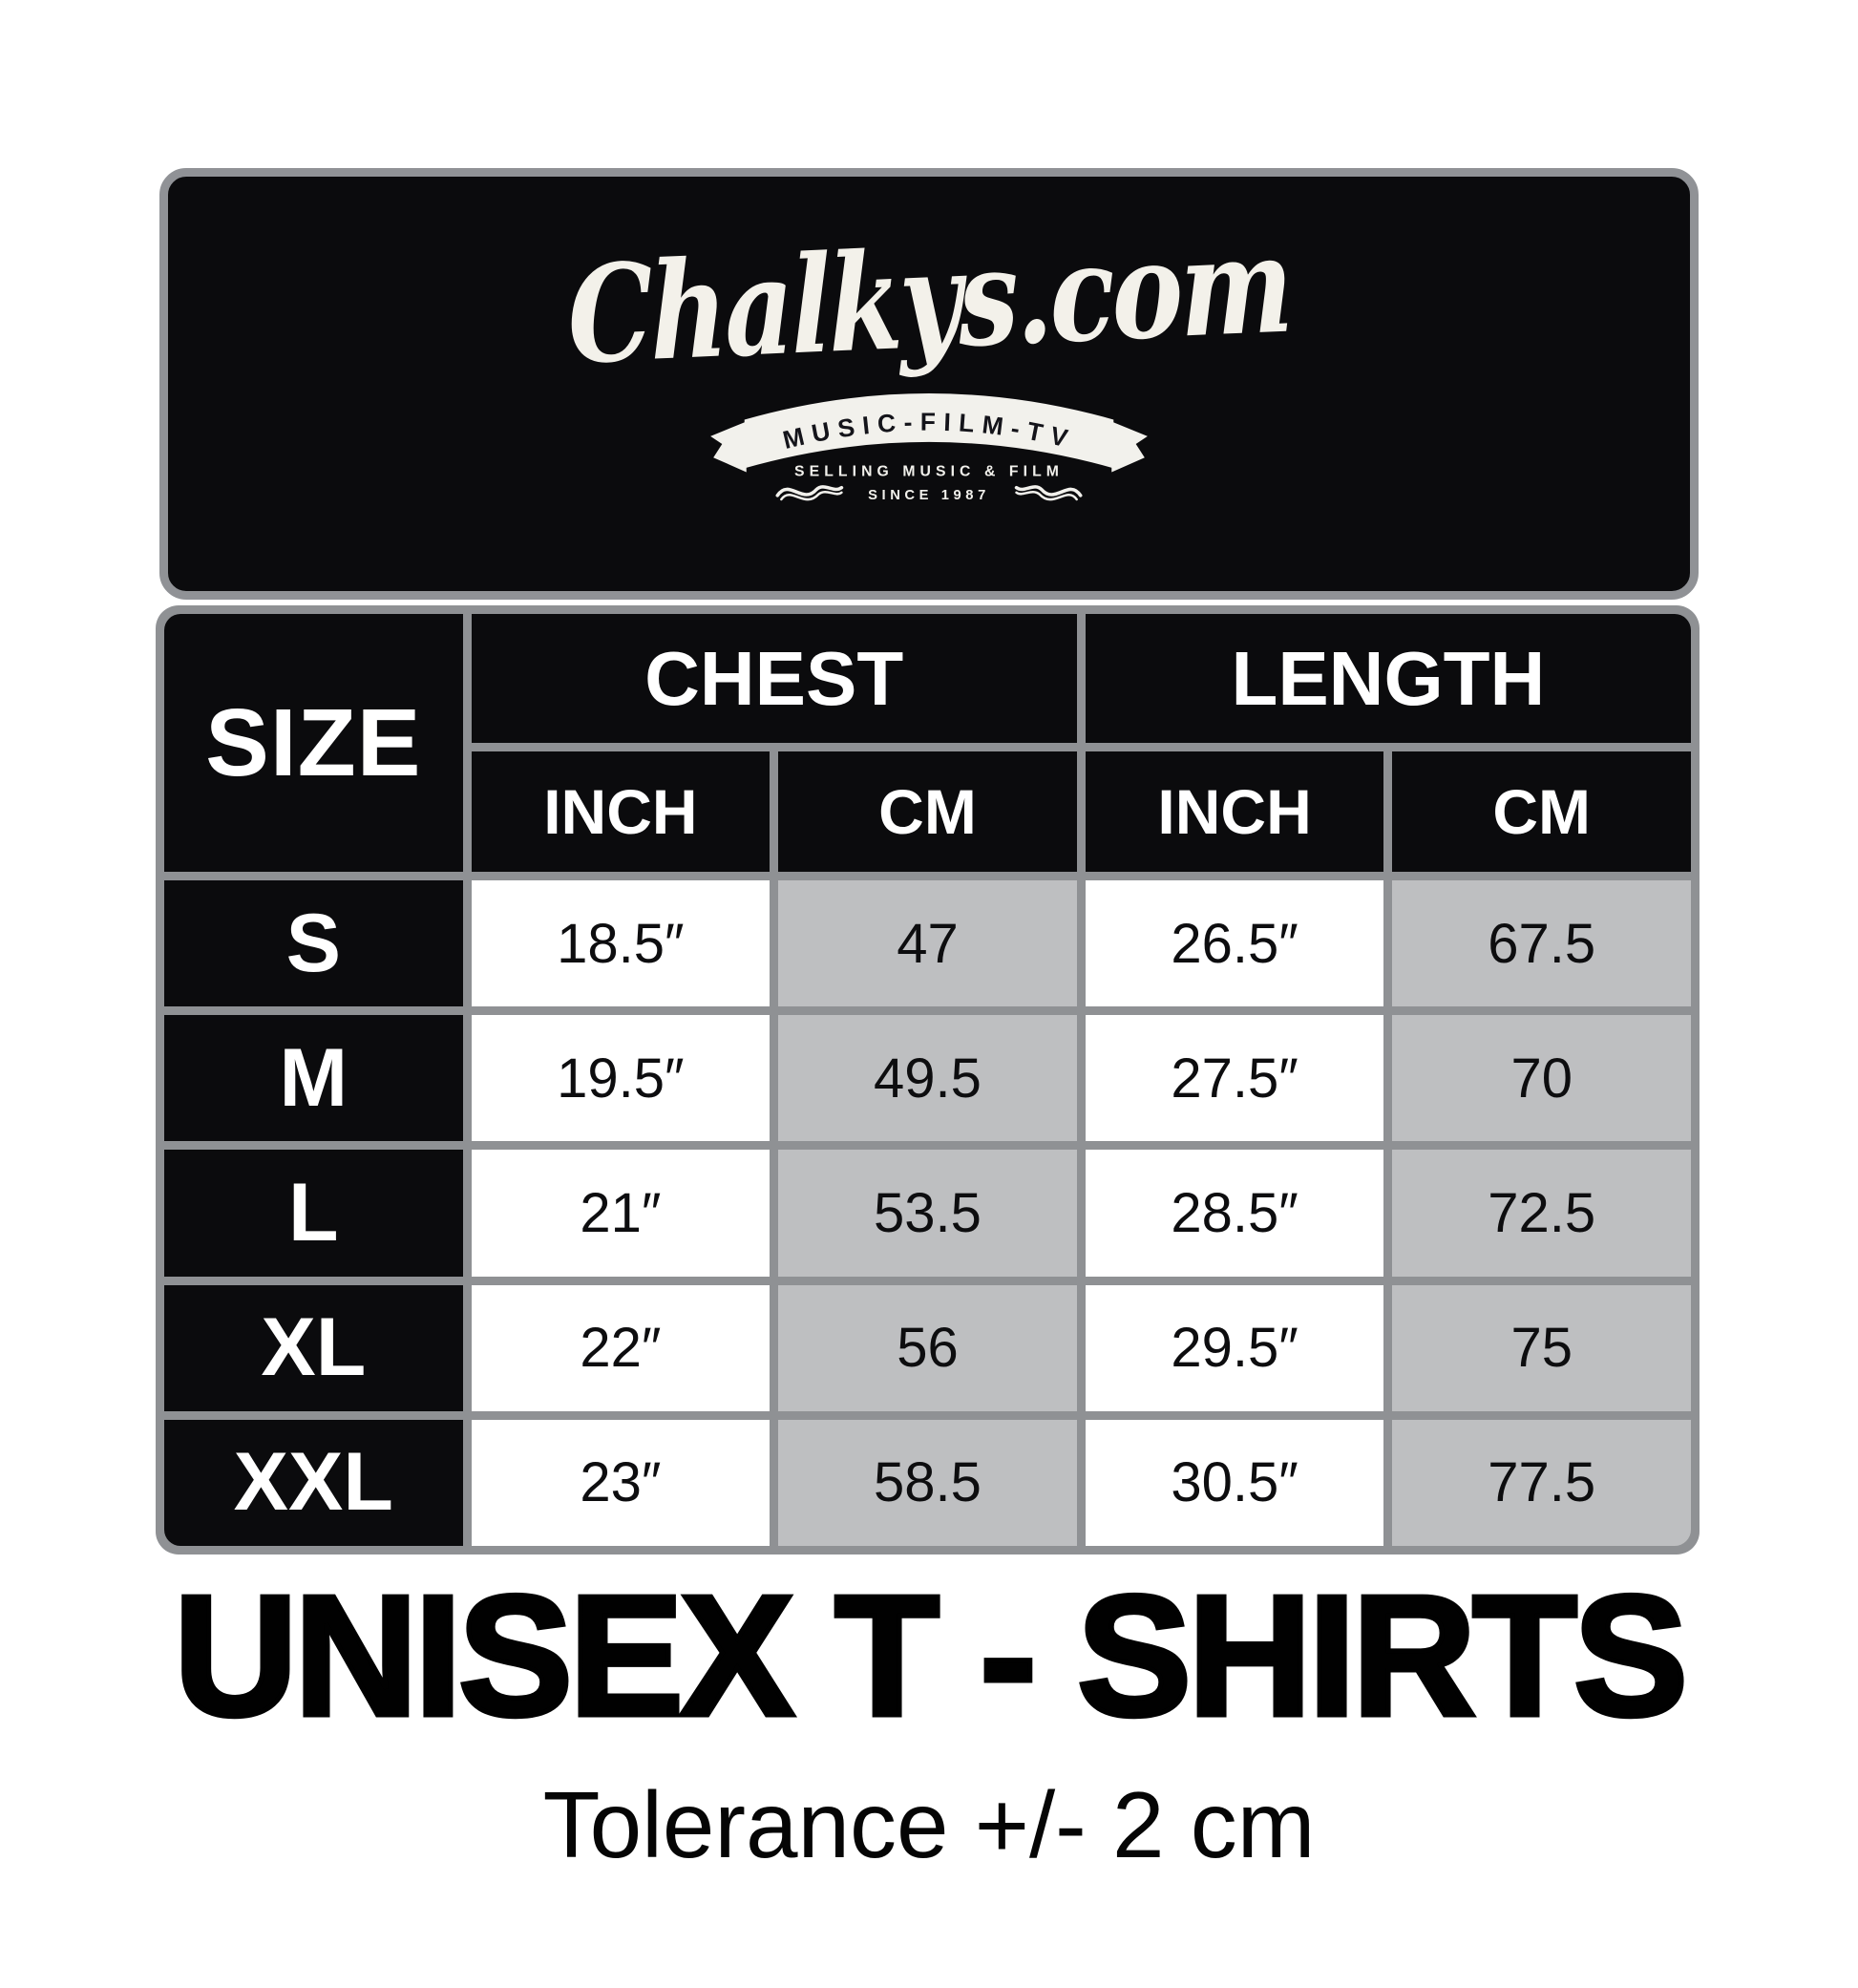 The height and width of the screenshot is (1988, 1858). I want to click on row-m-length-cm: 70, so click(1542, 1078).